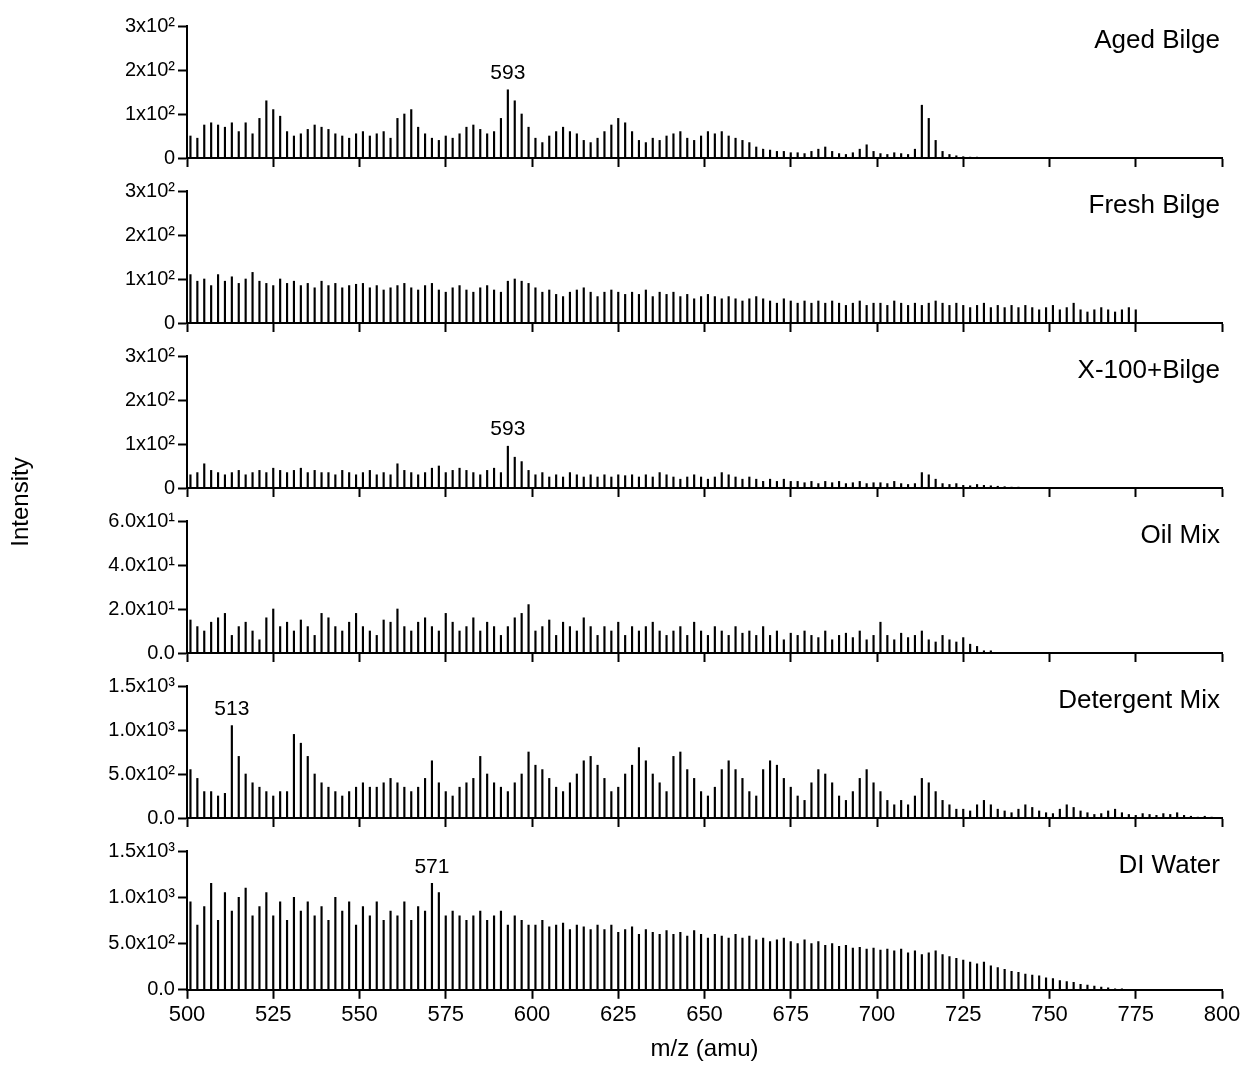 The height and width of the screenshot is (1078, 1252). Describe the element at coordinates (20, 502) in the screenshot. I see `y-axis-title: Intensity` at that location.